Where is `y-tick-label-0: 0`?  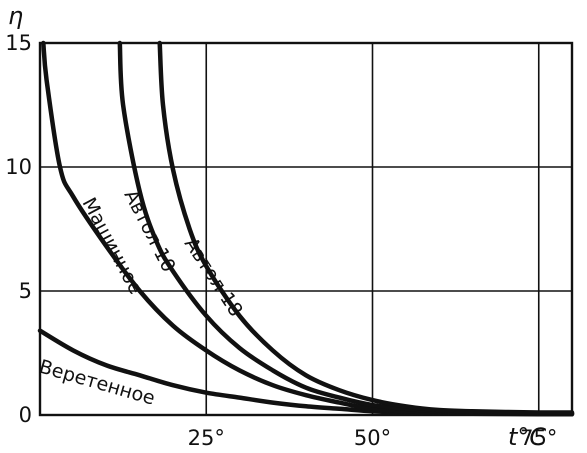
y-tick-label-0: 0 is located at coordinates (25, 415).